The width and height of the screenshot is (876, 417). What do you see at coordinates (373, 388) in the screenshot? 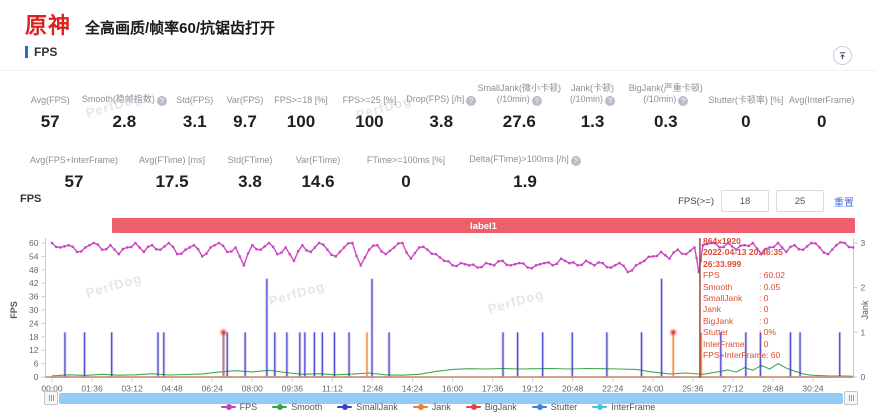
I see `svg-text: 12:48` at bounding box center [373, 388].